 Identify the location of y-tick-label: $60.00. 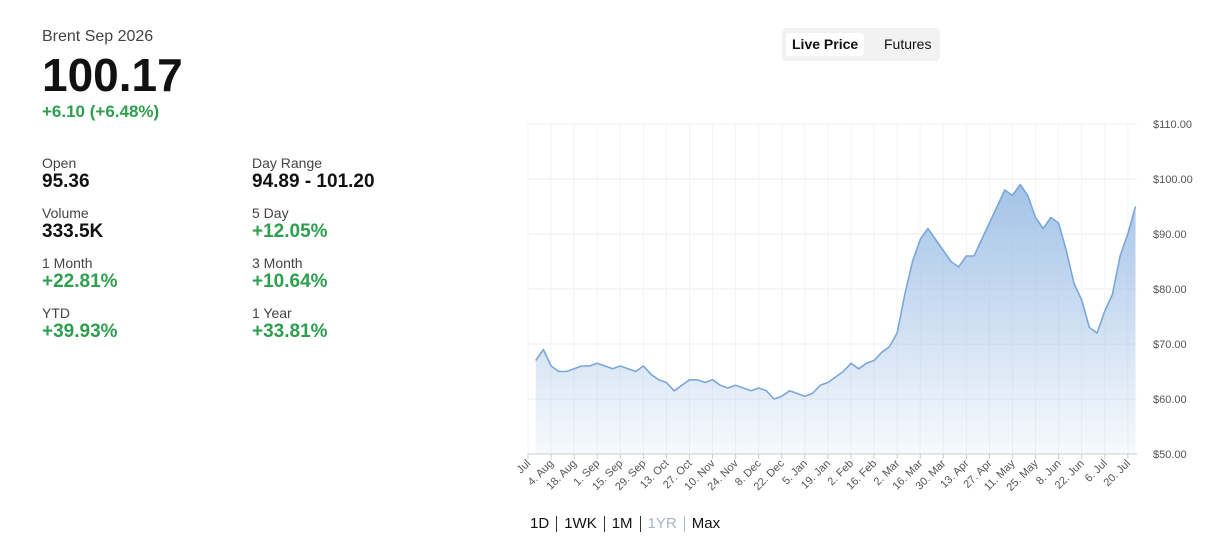
(1170, 400).